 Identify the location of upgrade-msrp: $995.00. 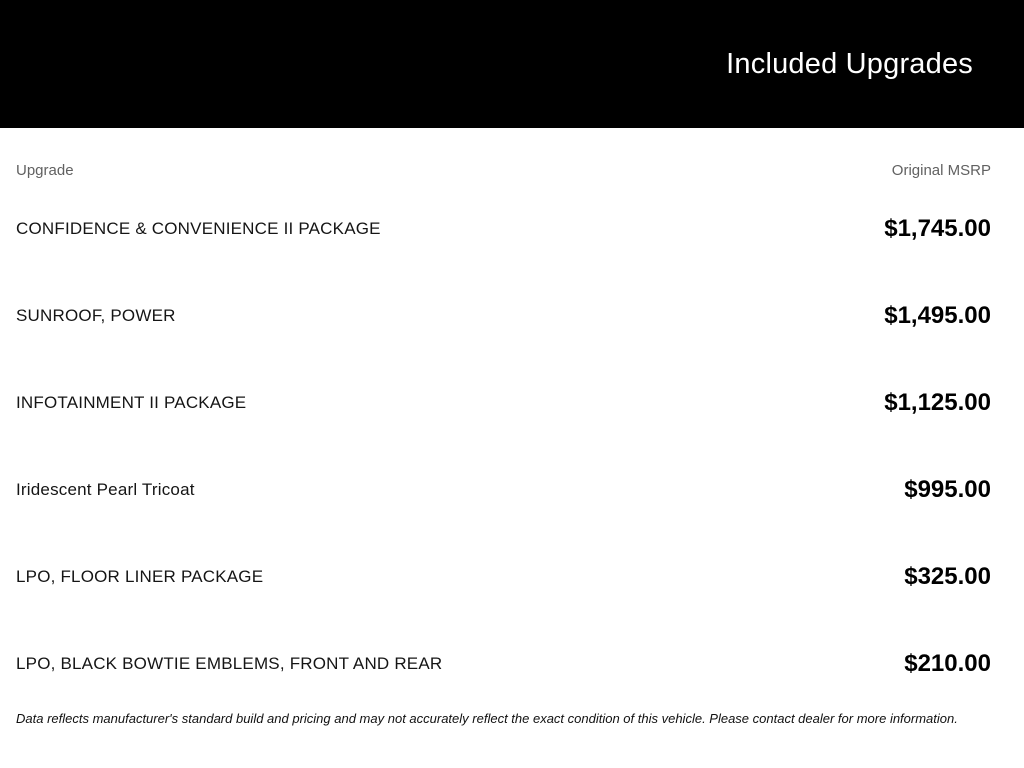
(947, 489).